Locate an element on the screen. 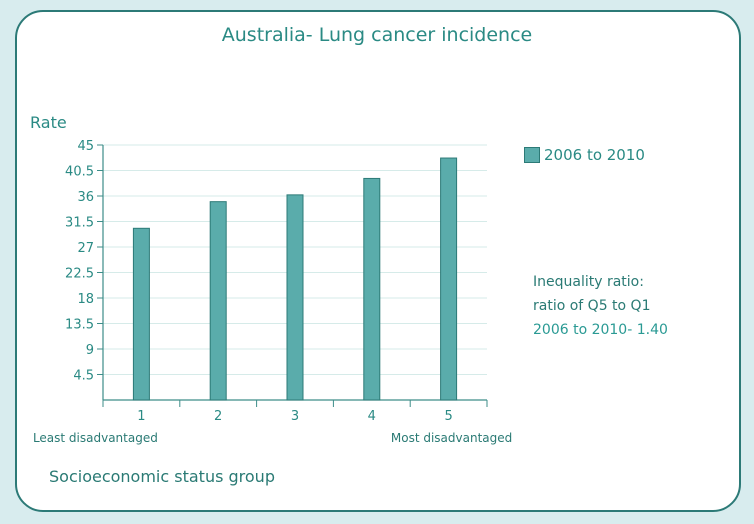 Image resolution: width=754 pixels, height=524 pixels. y-tick-label: 45 is located at coordinates (85, 146).